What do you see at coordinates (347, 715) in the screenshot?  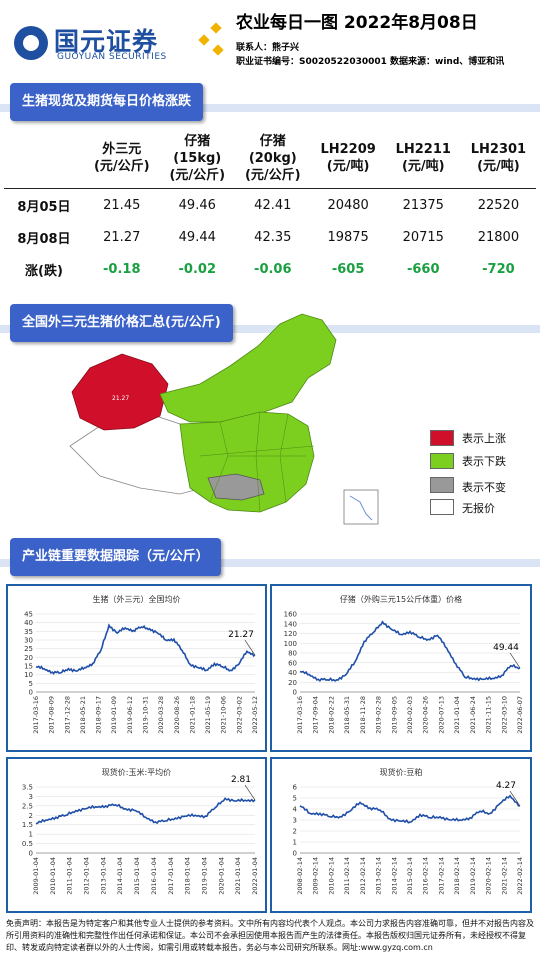 I see `x-tick-label: 2018-05-31` at bounding box center [347, 715].